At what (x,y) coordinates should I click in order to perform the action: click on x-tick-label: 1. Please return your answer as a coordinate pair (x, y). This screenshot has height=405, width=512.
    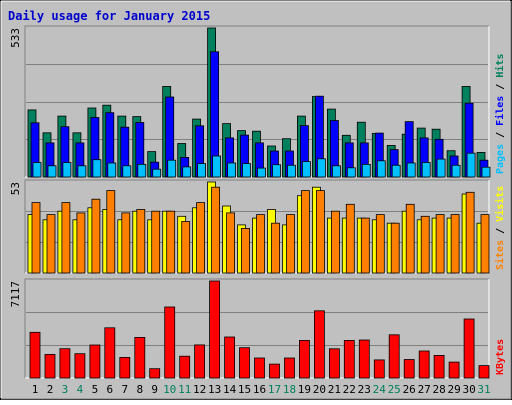
    Looking at the image, I should click on (35, 389).